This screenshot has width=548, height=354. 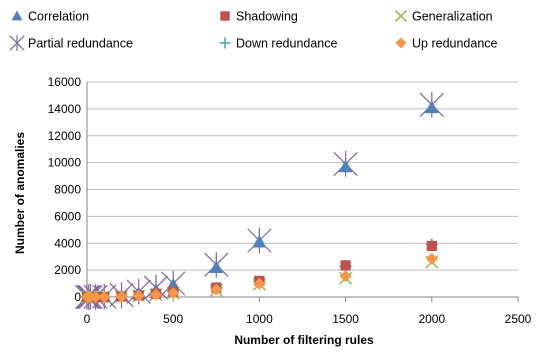 I want to click on legend-item: Down redundance, so click(x=278, y=44).